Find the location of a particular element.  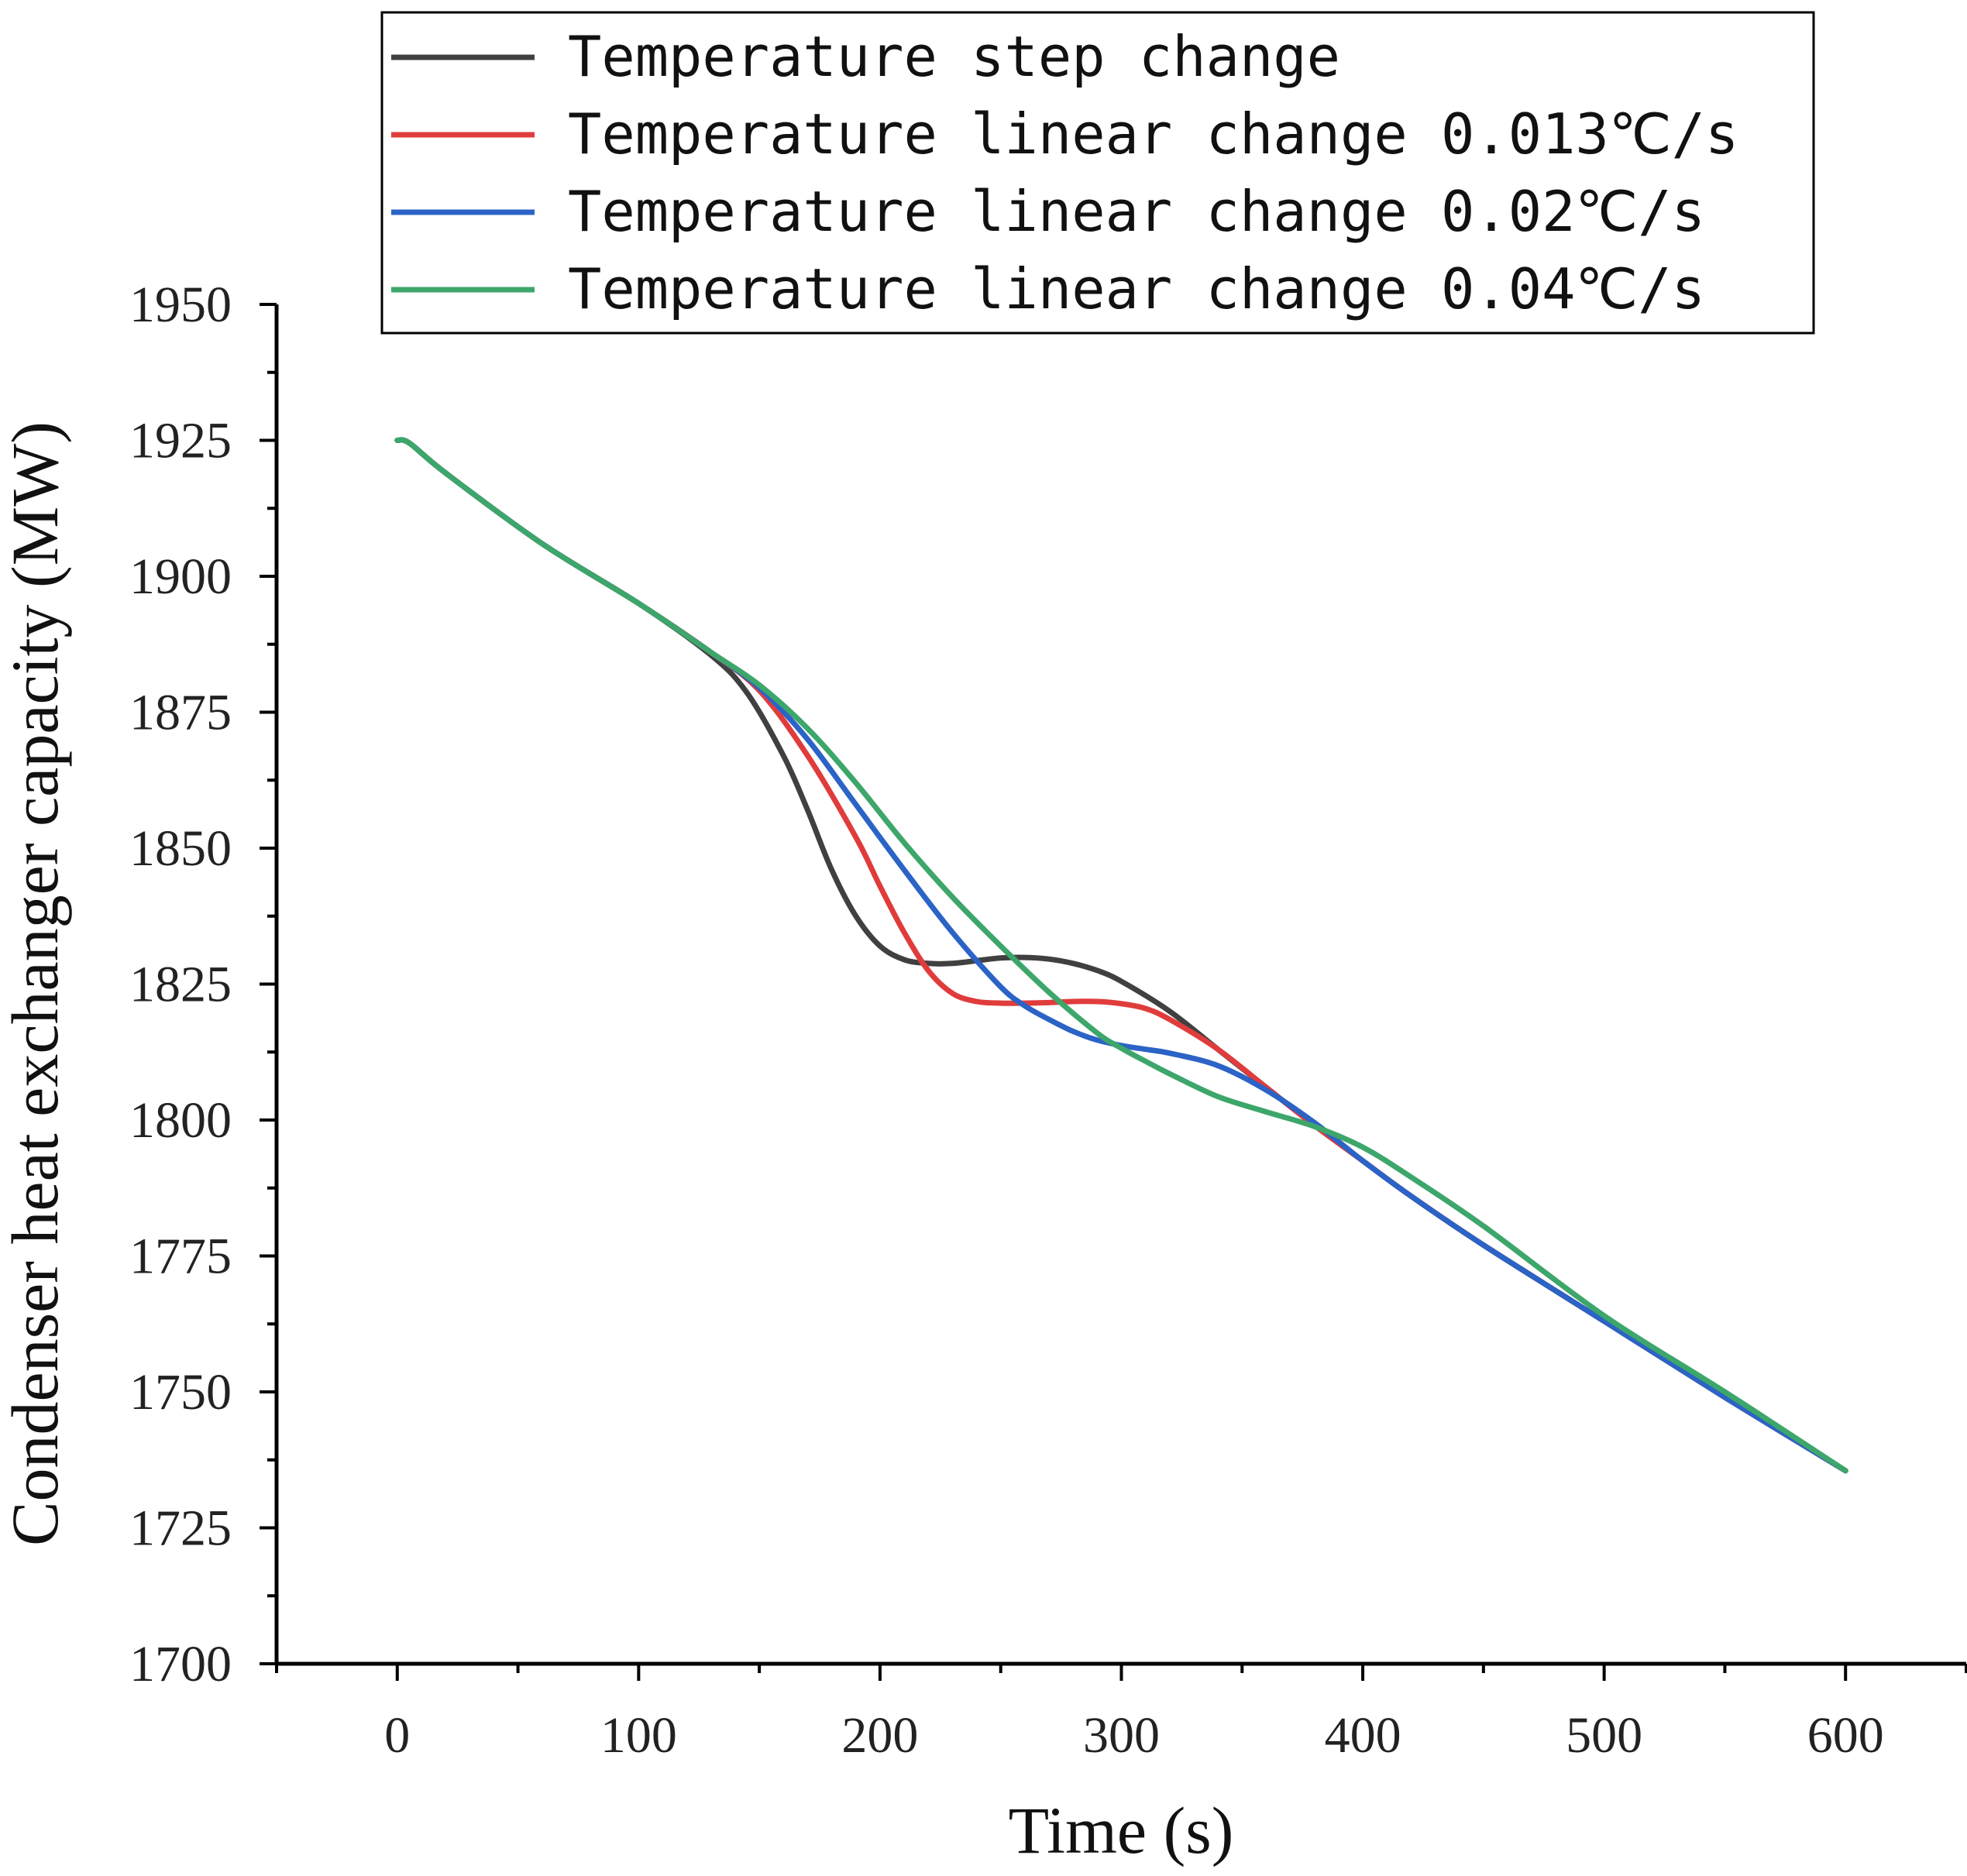

x-tick-label: 400 is located at coordinates (1363, 1736).